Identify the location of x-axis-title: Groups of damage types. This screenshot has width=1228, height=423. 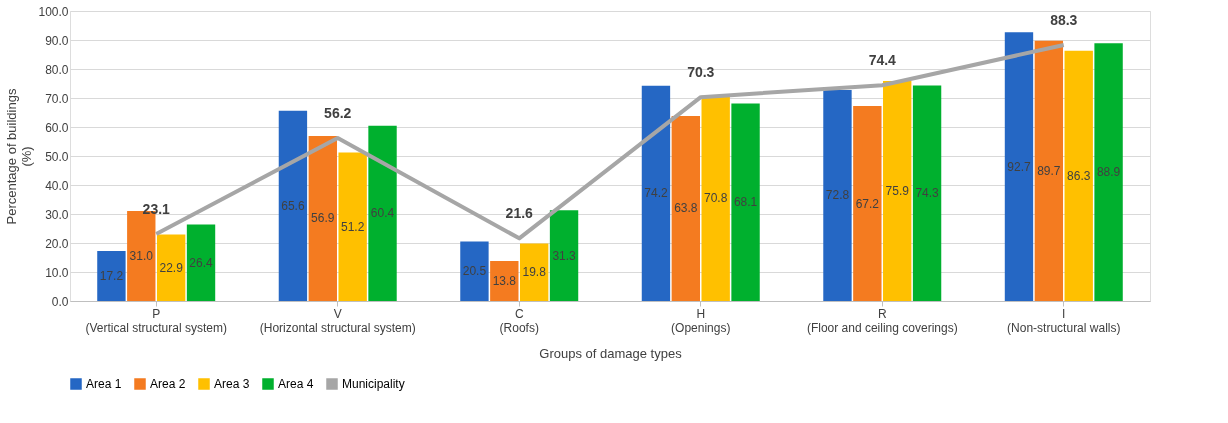
(611, 353).